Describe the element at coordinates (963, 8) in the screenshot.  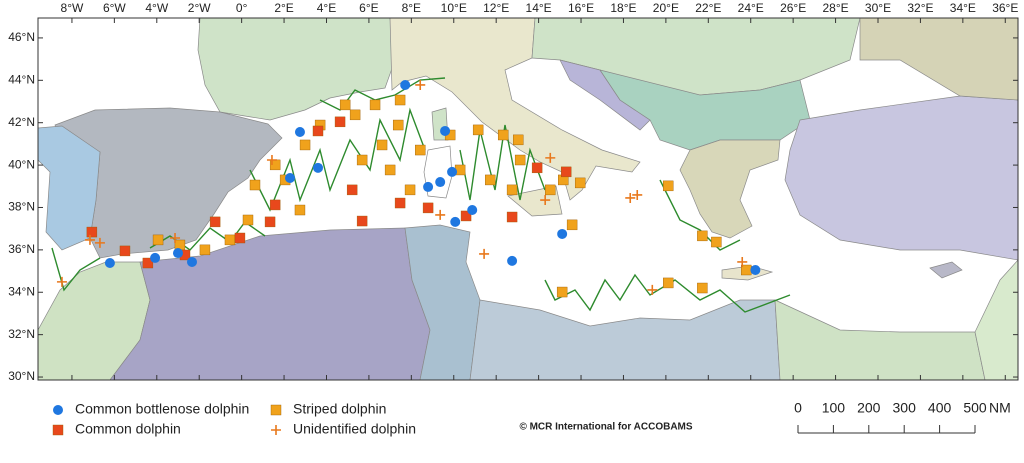
I see `lon-tick-label: 34°E` at that location.